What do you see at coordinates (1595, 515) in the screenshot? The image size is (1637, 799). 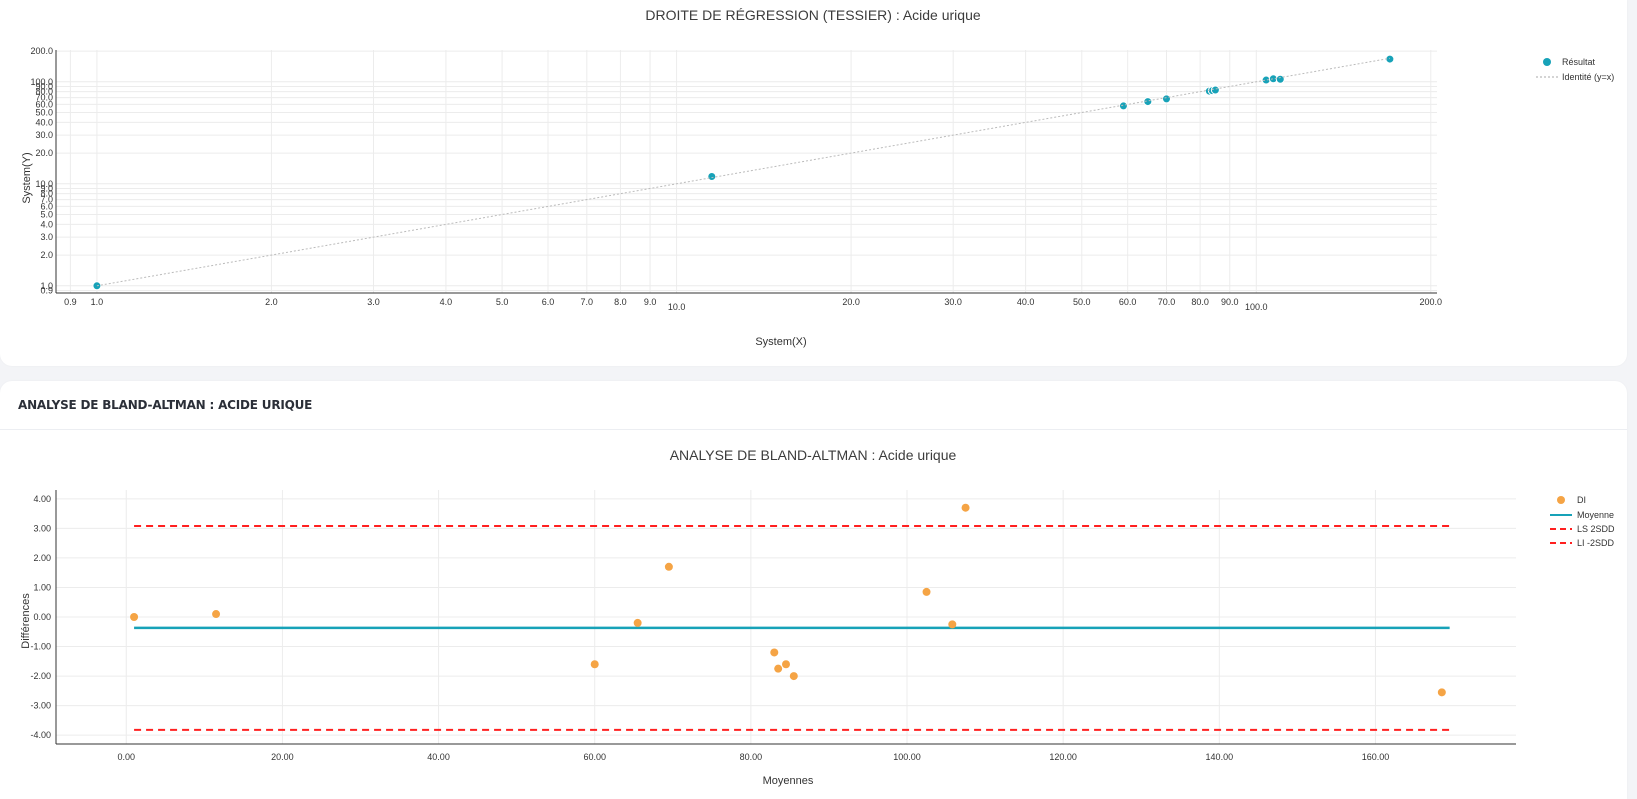 I see `legend-label-moyenne: Moyenne` at bounding box center [1595, 515].